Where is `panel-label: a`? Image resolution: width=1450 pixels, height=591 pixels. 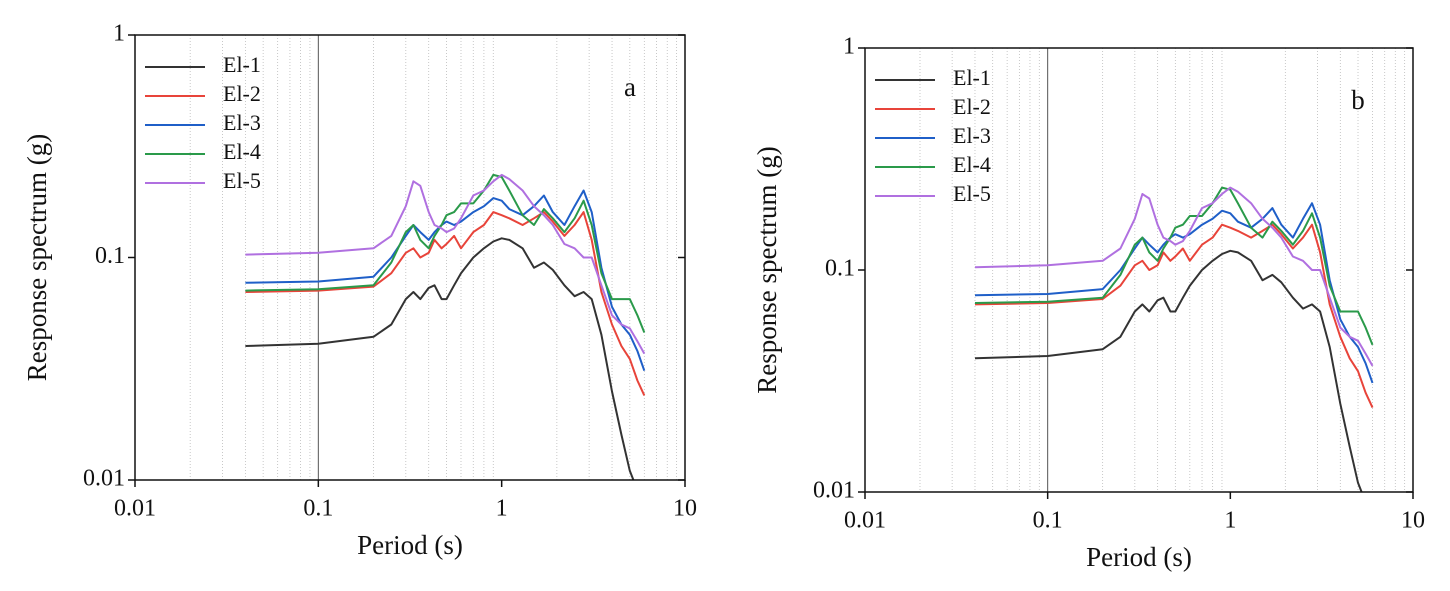 panel-label: a is located at coordinates (630, 87).